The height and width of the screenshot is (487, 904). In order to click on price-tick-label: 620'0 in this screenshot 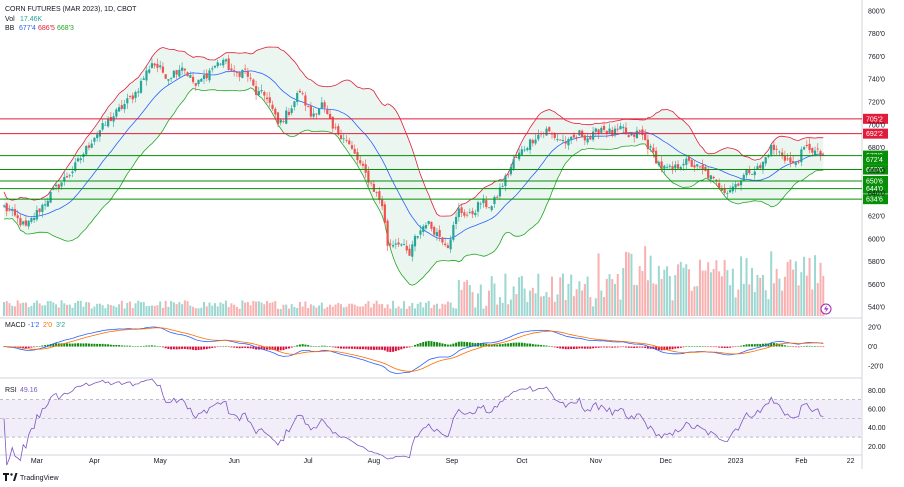, I will do `click(876, 216)`.